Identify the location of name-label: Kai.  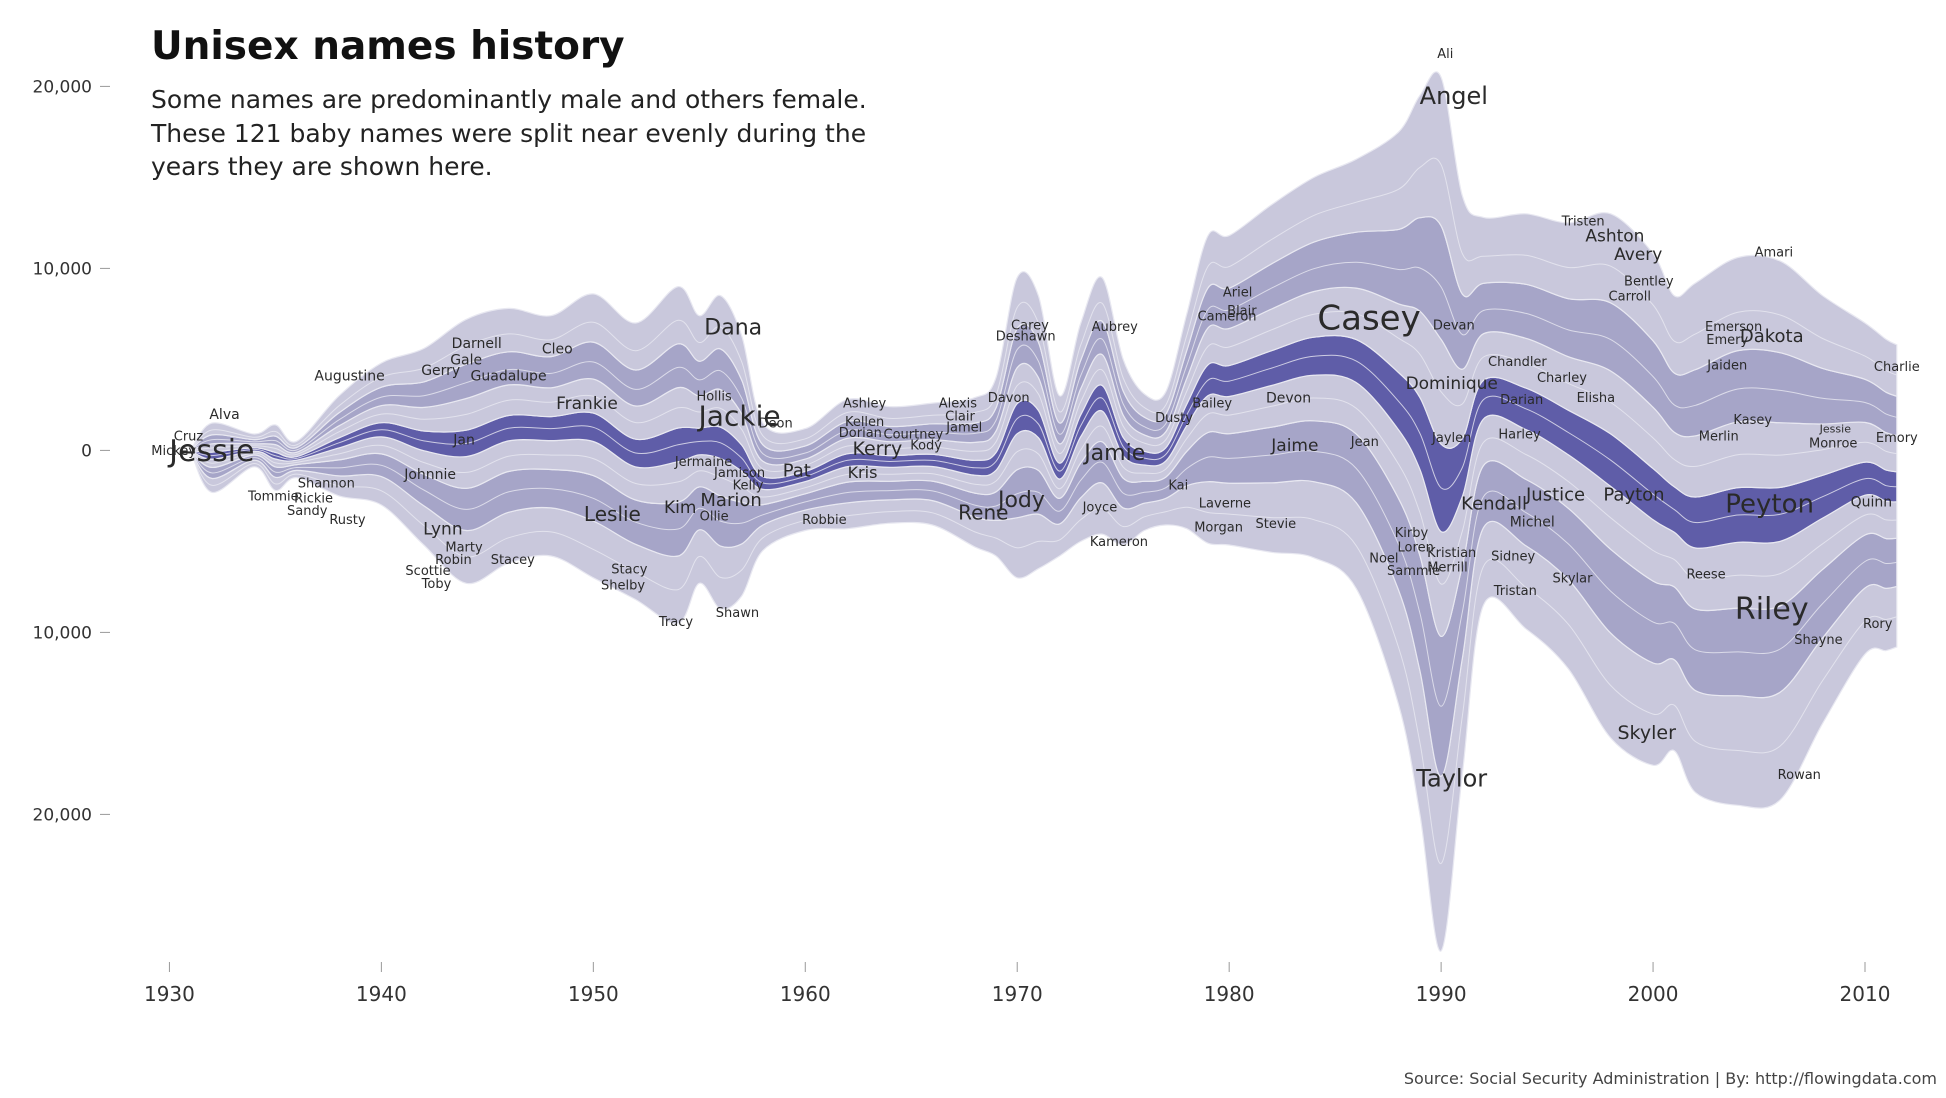
(1178, 486).